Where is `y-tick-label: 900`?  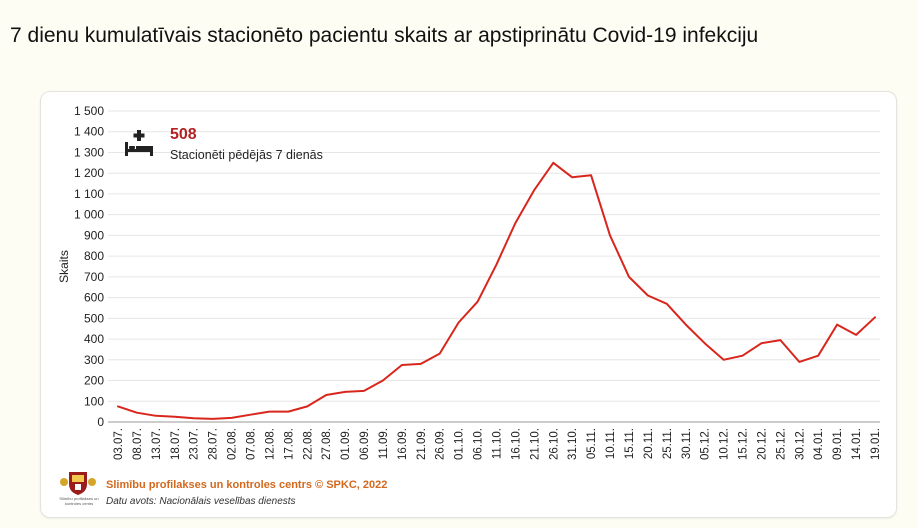 y-tick-label: 900 is located at coordinates (94, 235).